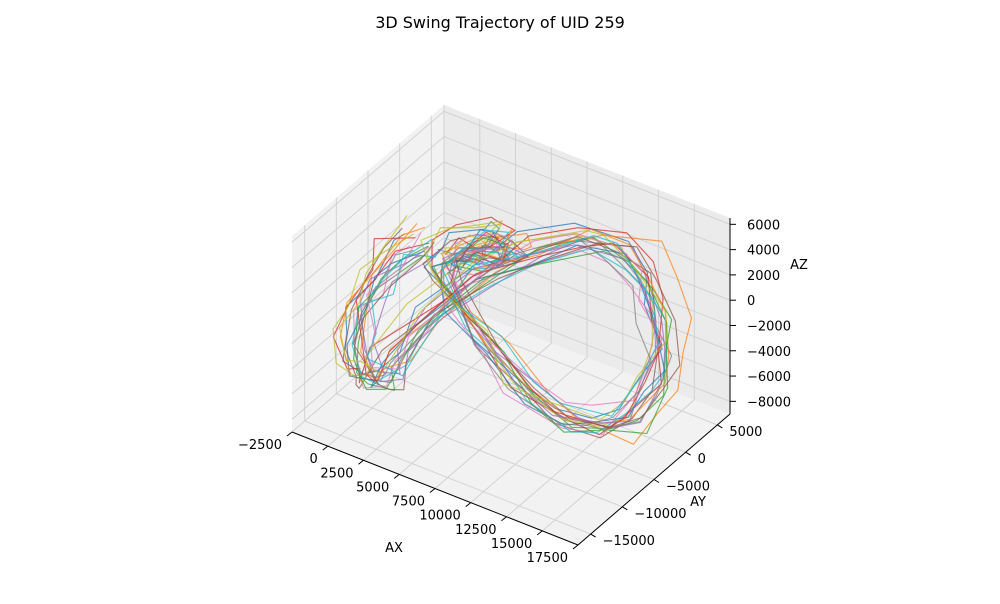 This screenshot has width=1000, height=604. I want to click on x-axis-label: AX, so click(394, 548).